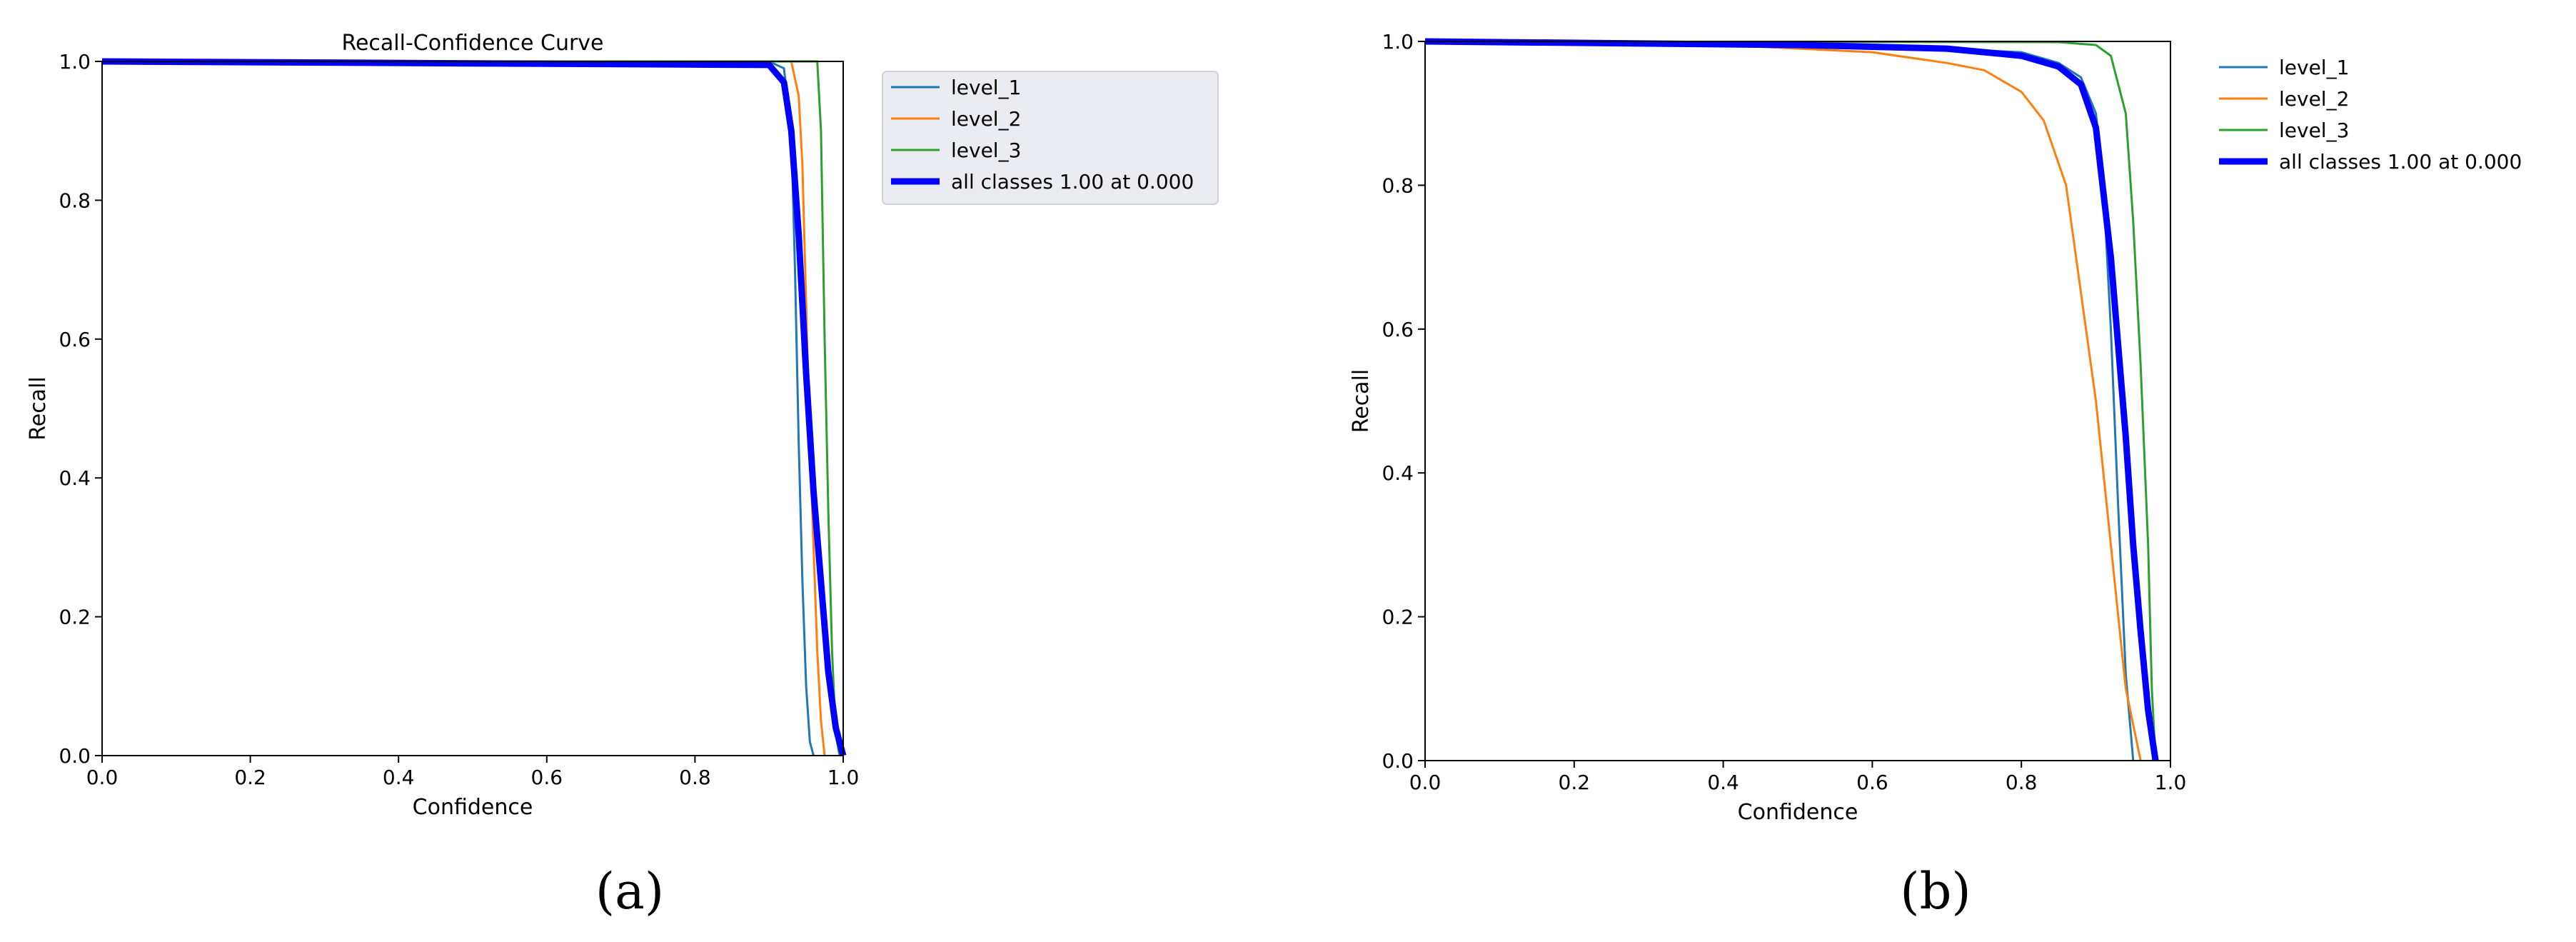  I want to click on legend-box, so click(1050, 138).